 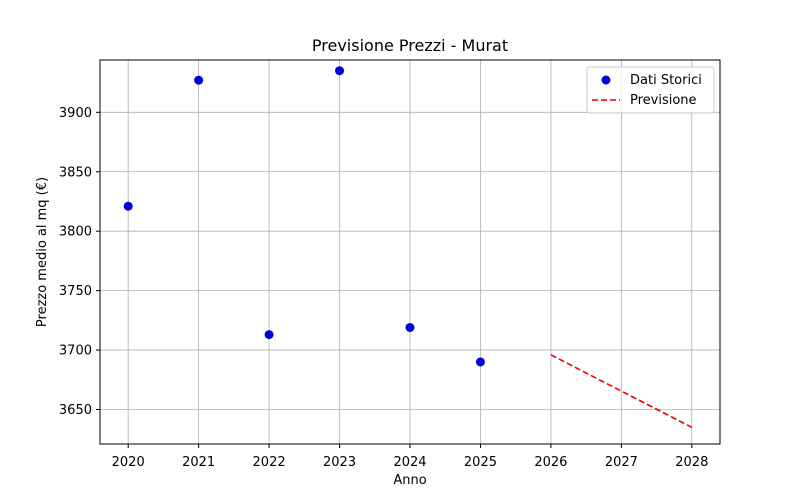 What do you see at coordinates (410, 45) in the screenshot?
I see `chart-title: Previsione Prezzi - Murat` at bounding box center [410, 45].